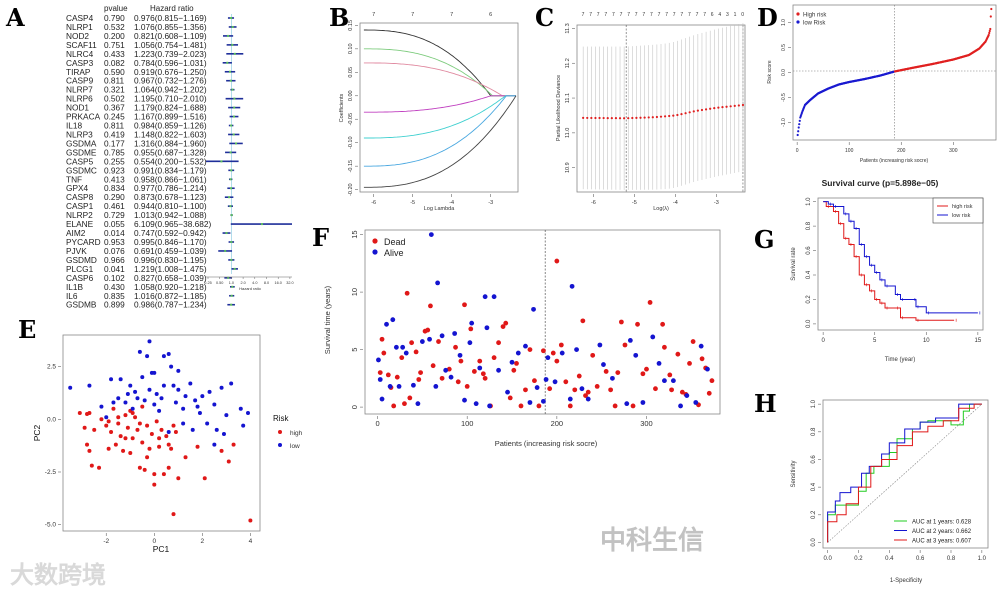 This screenshot has width=1008, height=591. I want to click on hazard-ratio-text: 0.747(0.592−0.942), so click(170, 233).